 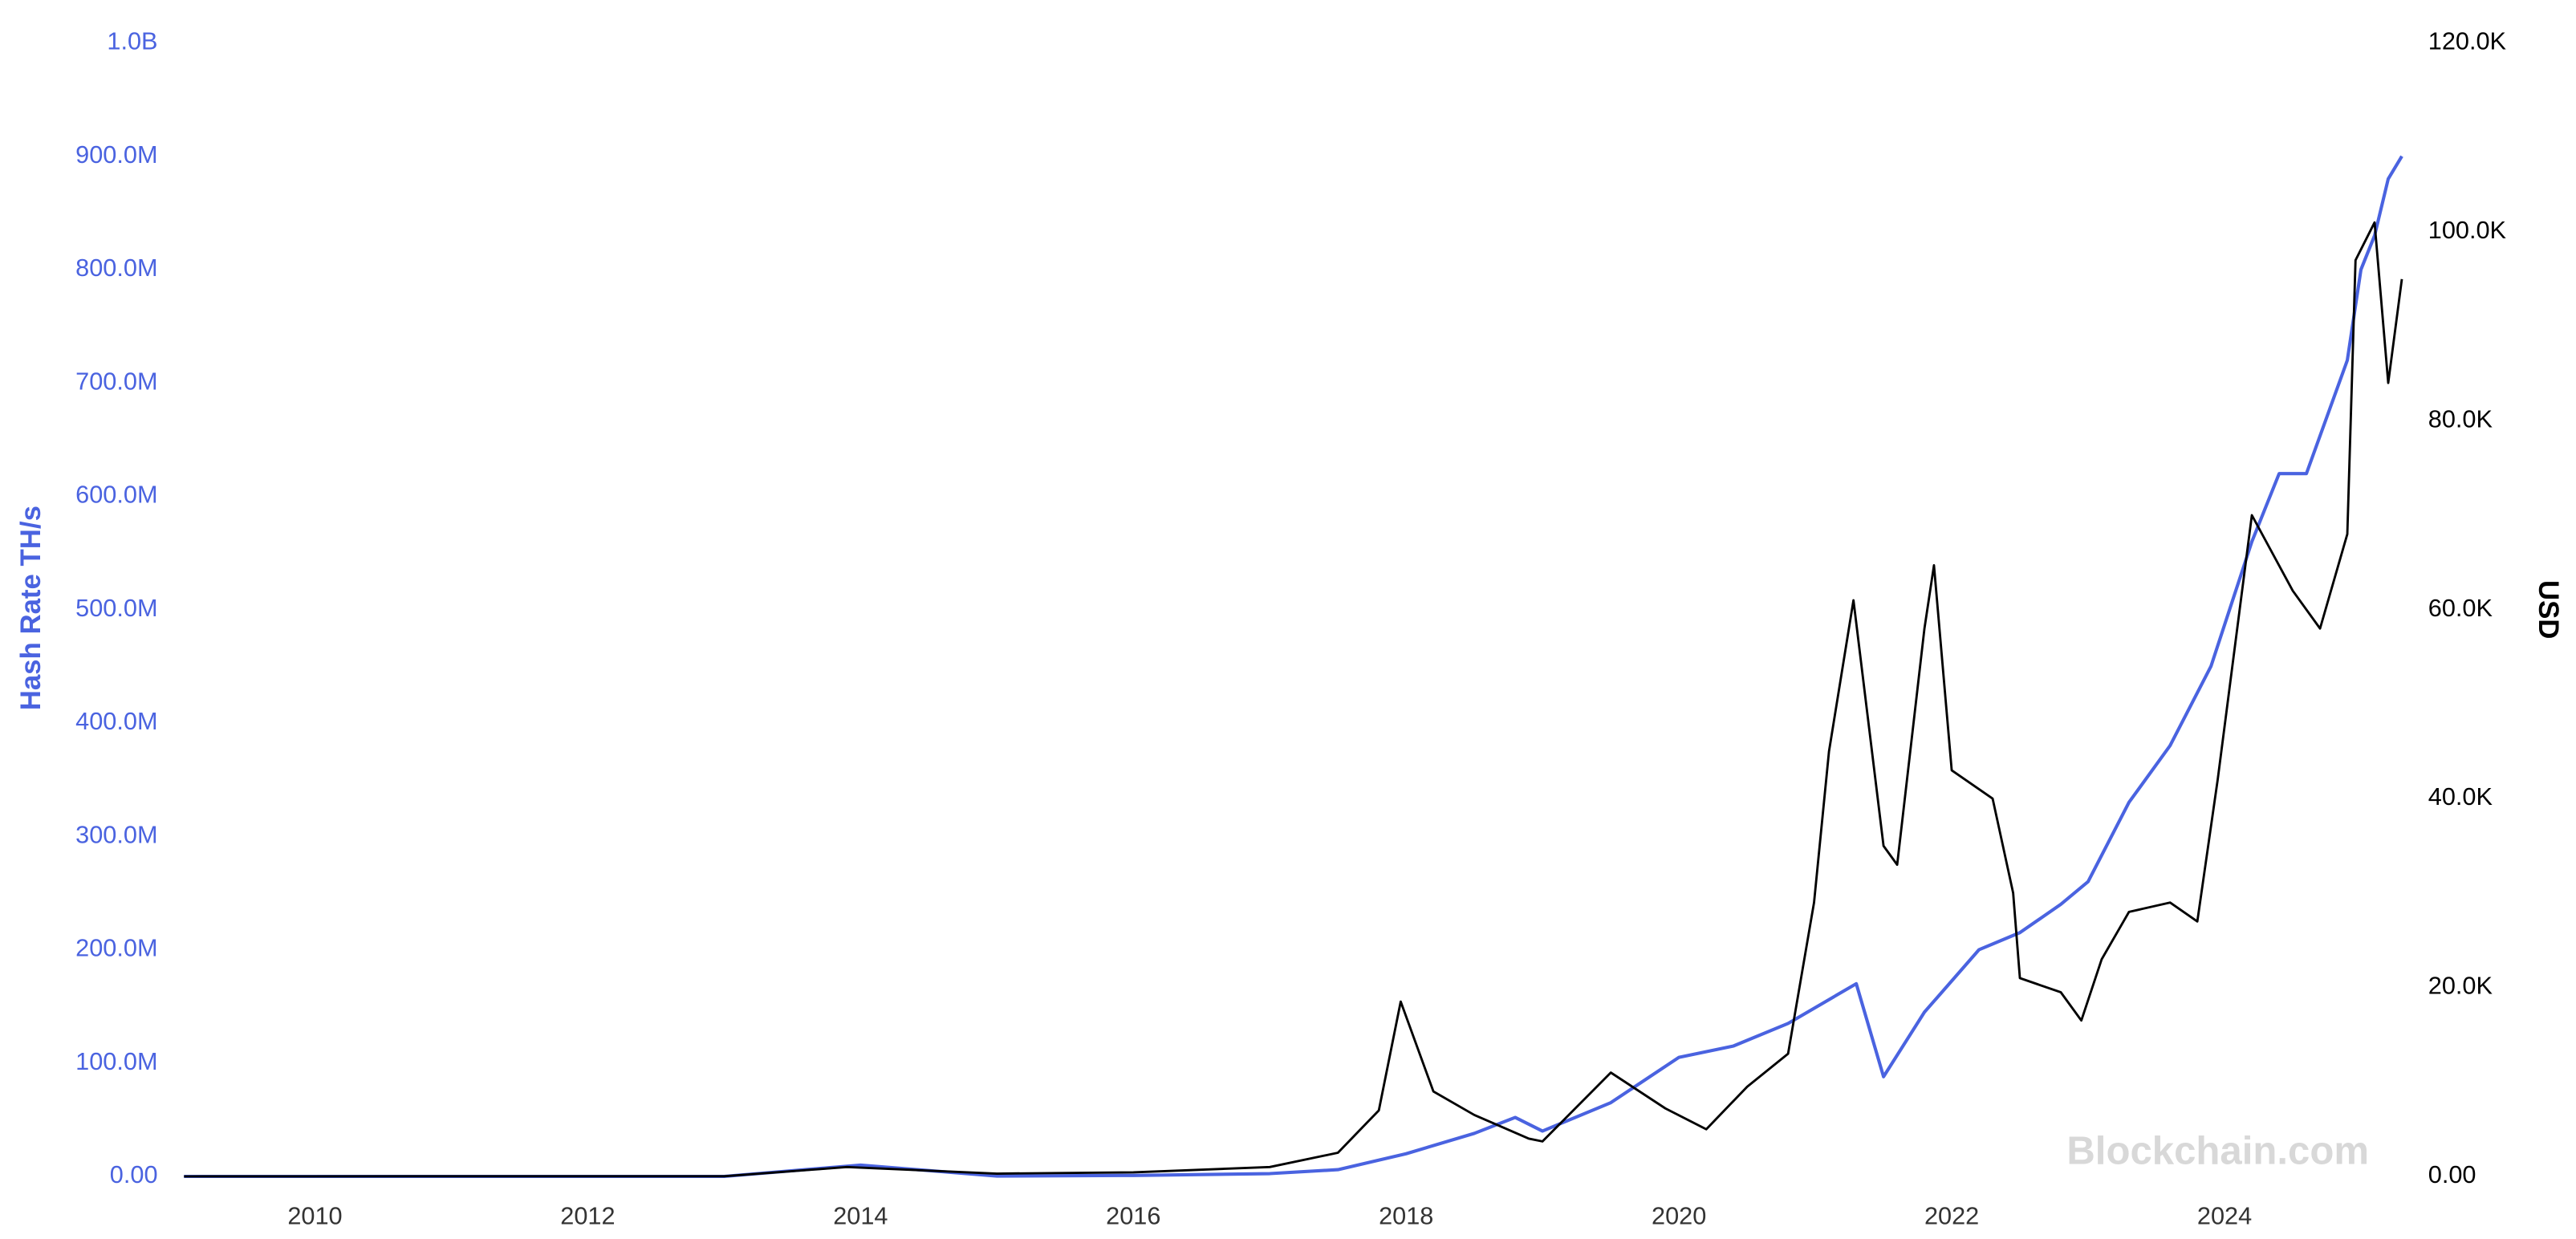 I want to click on y2-tick-label: 40.0K, so click(x=2460, y=796).